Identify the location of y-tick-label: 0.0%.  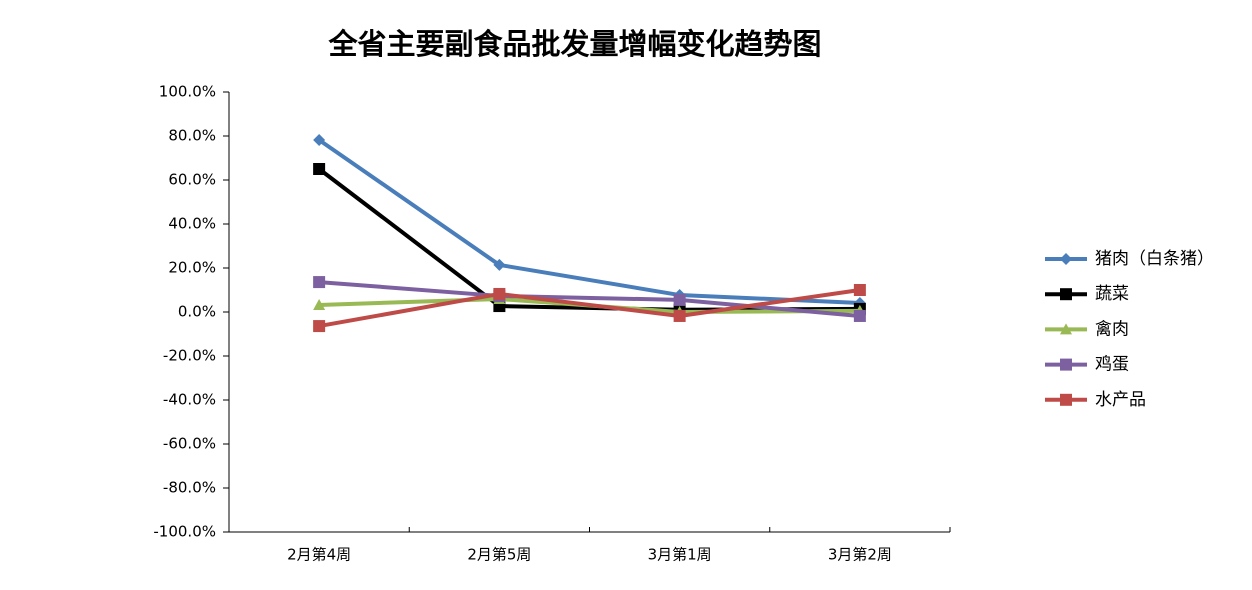
(197, 312).